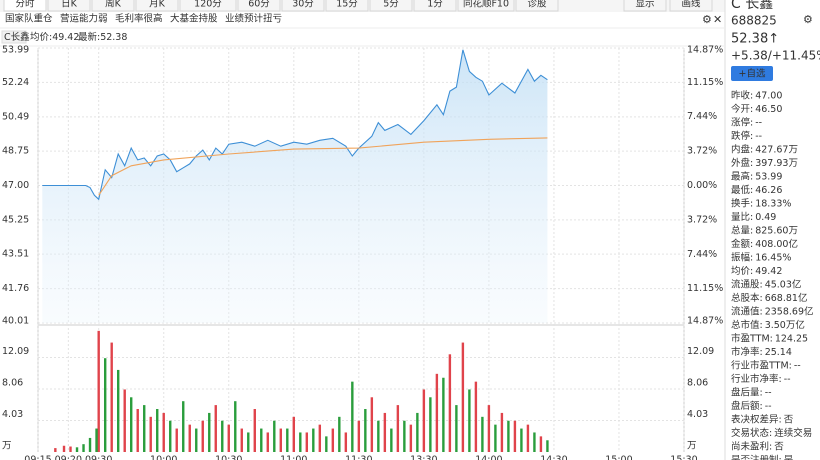 The image size is (820, 460). I want to click on tag: 毛利率很高, so click(139, 19).